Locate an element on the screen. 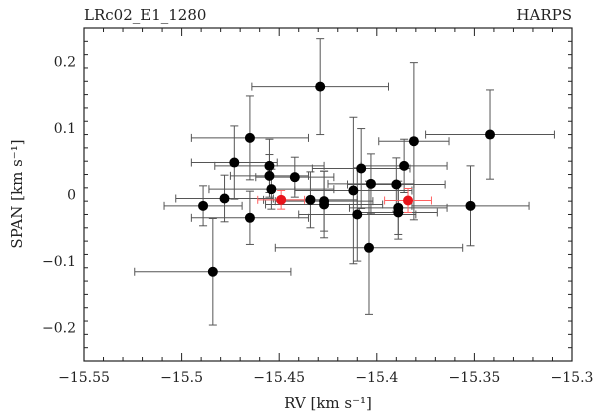 The image size is (600, 416). y-tick-label: 0.2 is located at coordinates (65, 62).